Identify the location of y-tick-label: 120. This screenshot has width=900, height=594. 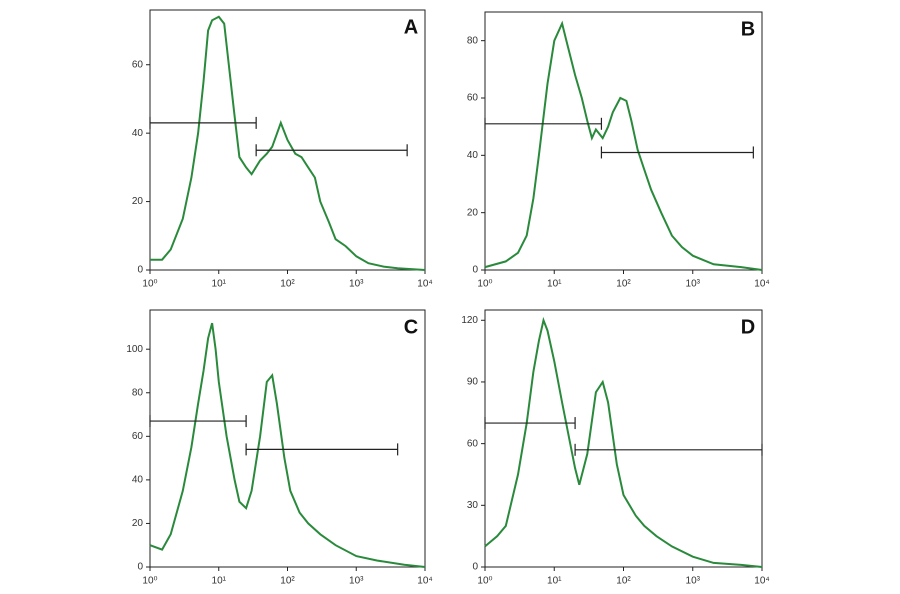
(469, 320).